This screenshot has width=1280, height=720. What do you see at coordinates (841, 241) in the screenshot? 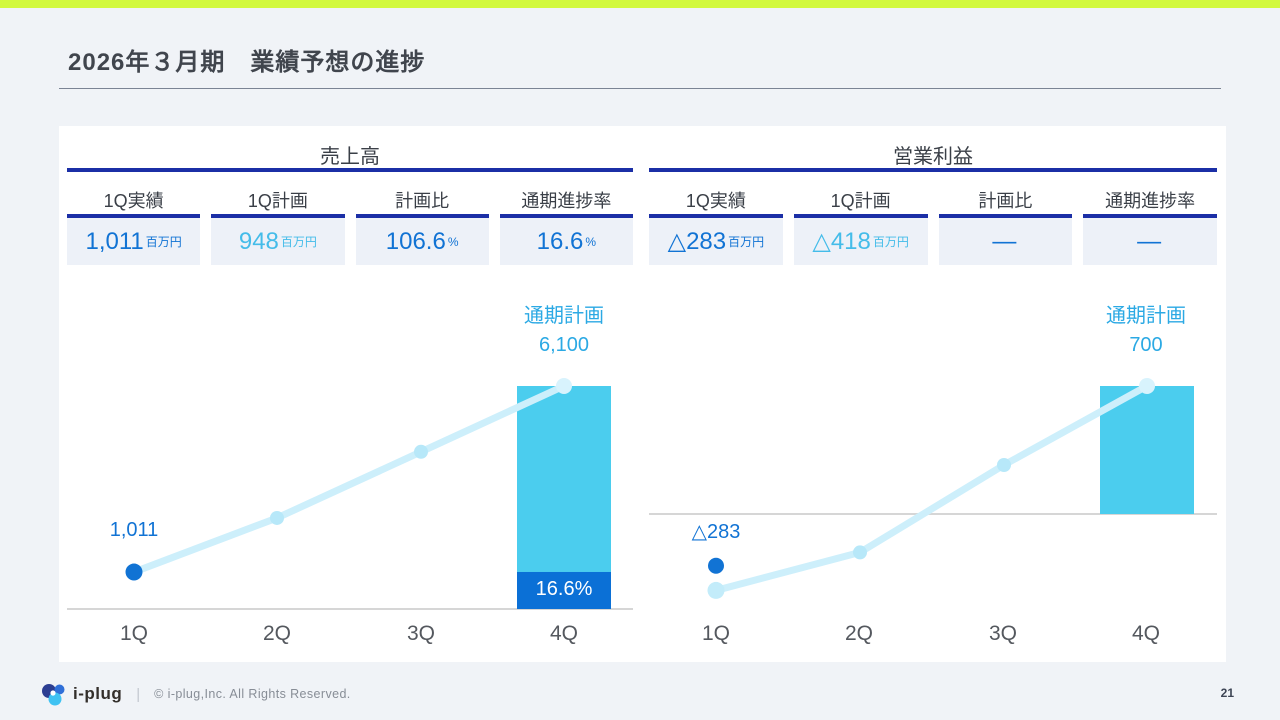
I see `kpi-number: △418` at bounding box center [841, 241].